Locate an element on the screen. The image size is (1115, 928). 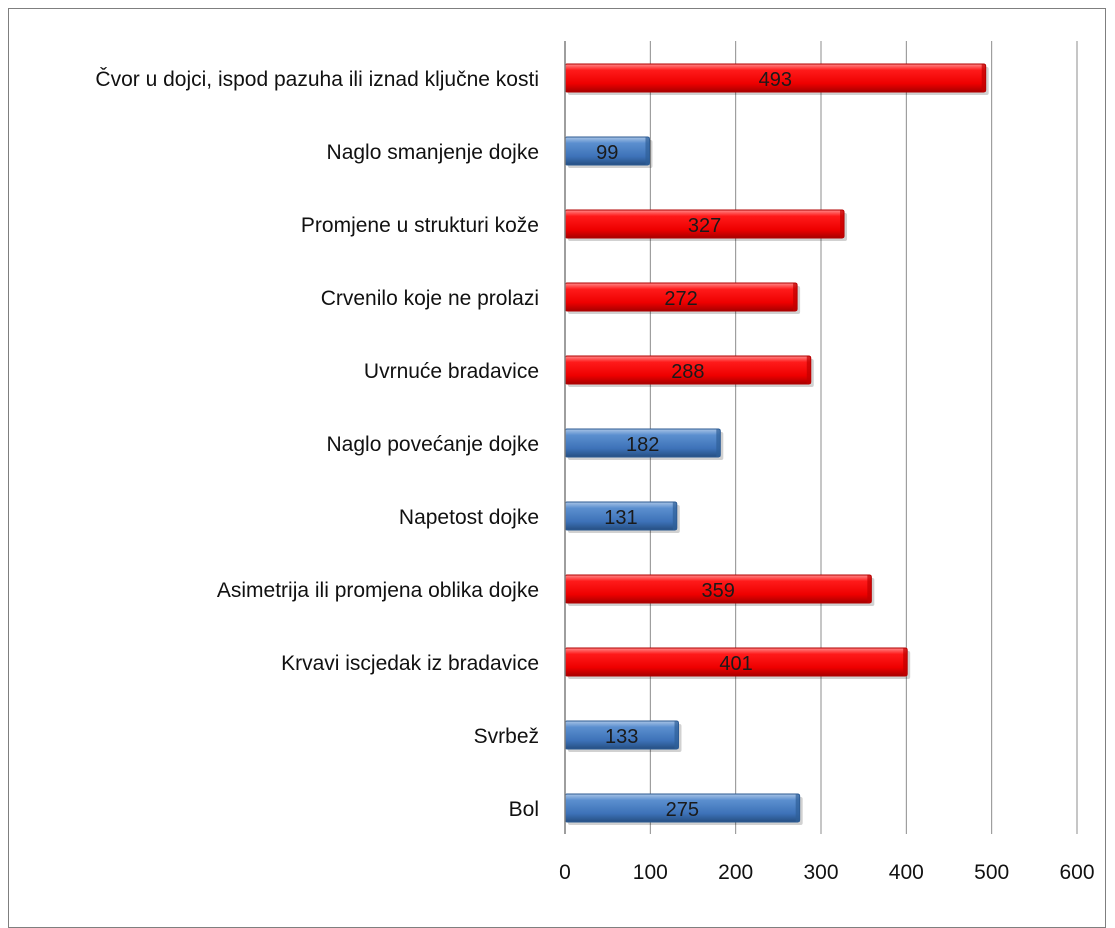
category-label: Crvenilo koje ne prolazi is located at coordinates (430, 298).